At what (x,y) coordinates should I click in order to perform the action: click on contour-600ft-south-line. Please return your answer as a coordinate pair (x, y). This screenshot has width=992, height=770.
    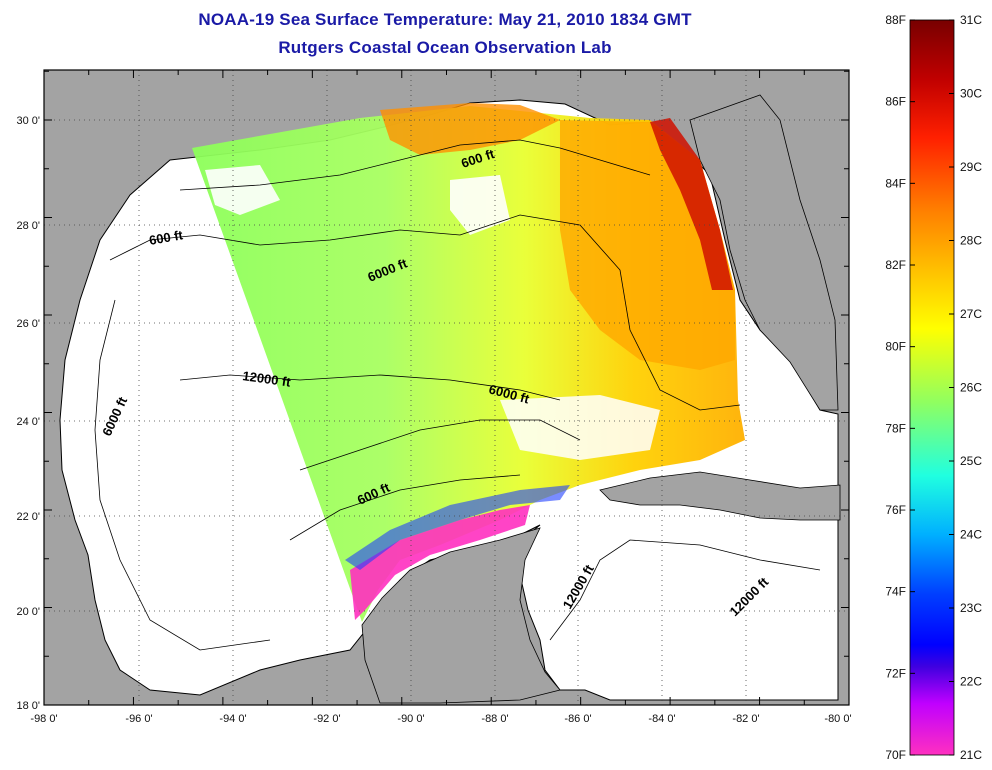
    Looking at the image, I should click on (405, 507).